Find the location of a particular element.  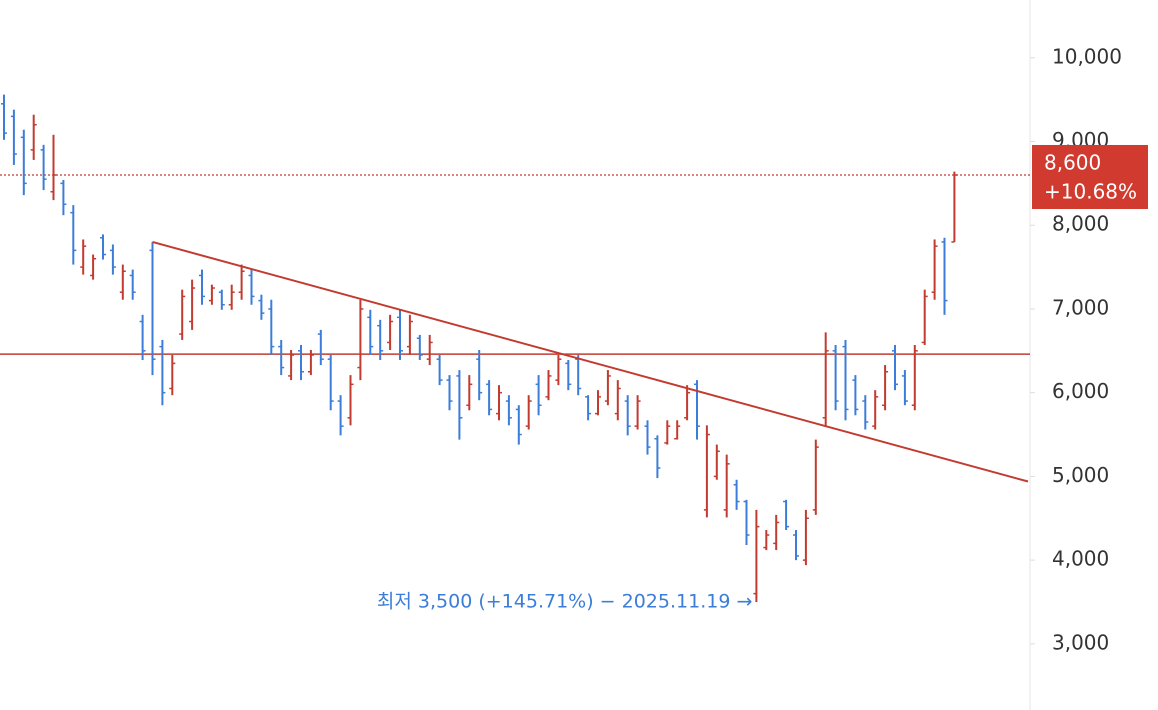

y-tick-label: 8,000 is located at coordinates (1080, 224).